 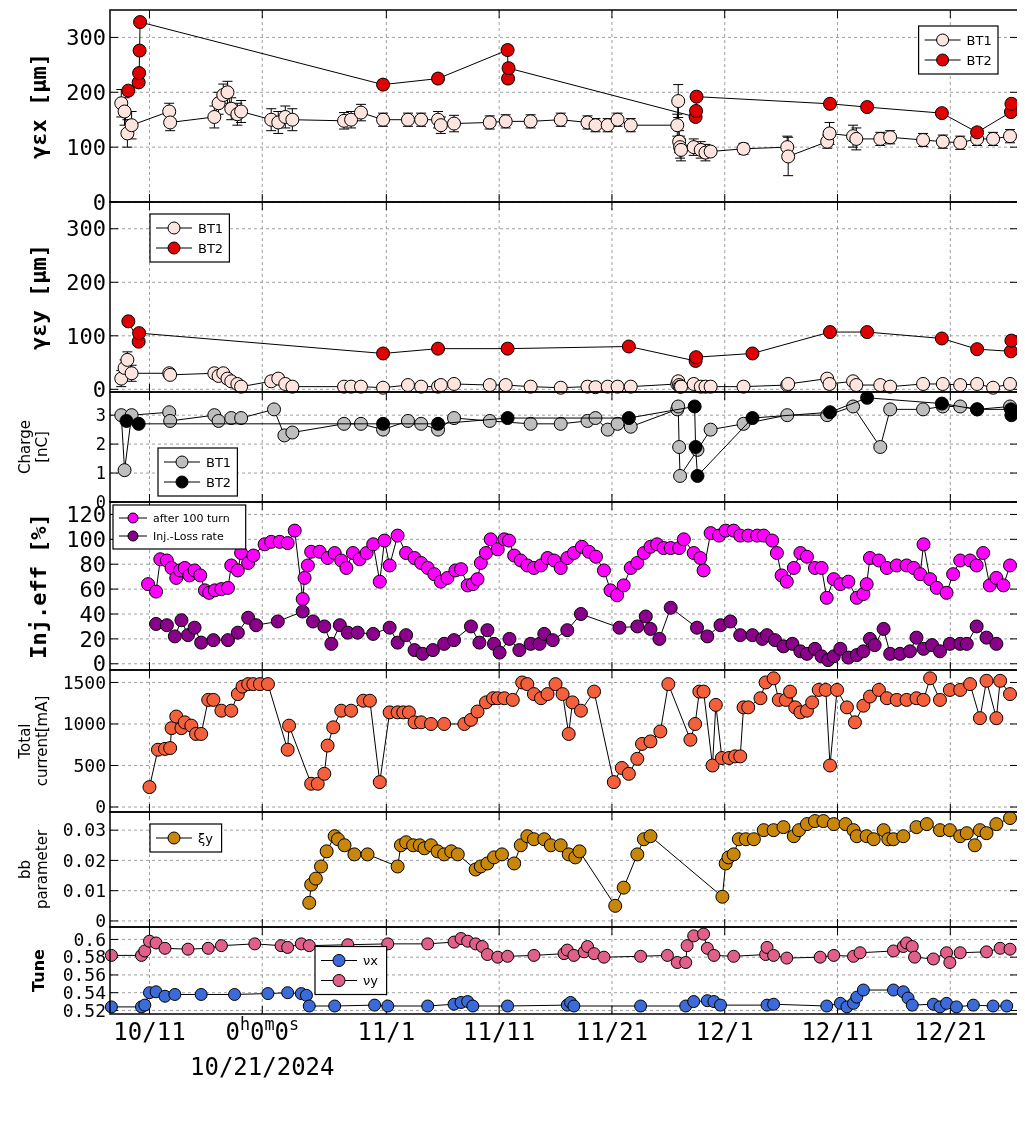 What do you see at coordinates (92, 564) in the screenshot?
I see `y-tick-label: 80` at bounding box center [92, 564].